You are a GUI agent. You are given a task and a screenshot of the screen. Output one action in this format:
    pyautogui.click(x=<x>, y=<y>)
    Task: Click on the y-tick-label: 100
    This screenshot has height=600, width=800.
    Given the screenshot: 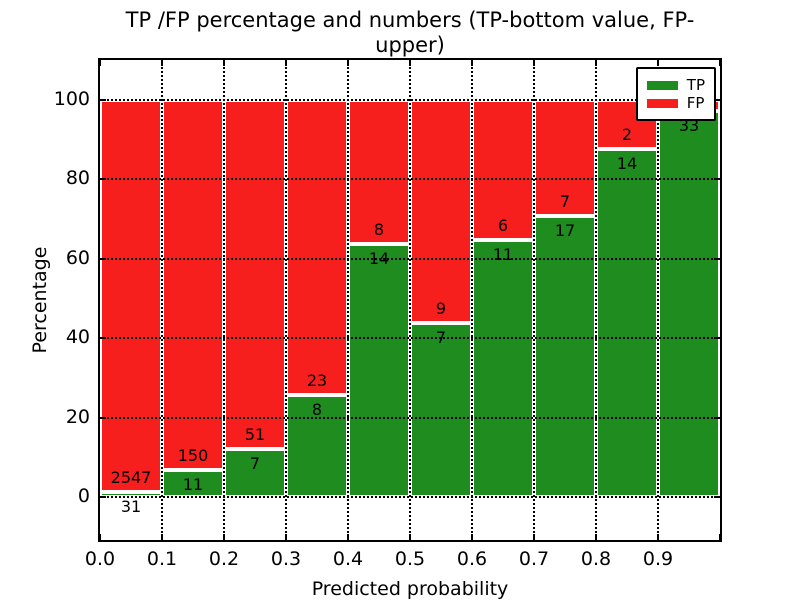 What is the action you would take?
    pyautogui.click(x=71, y=98)
    